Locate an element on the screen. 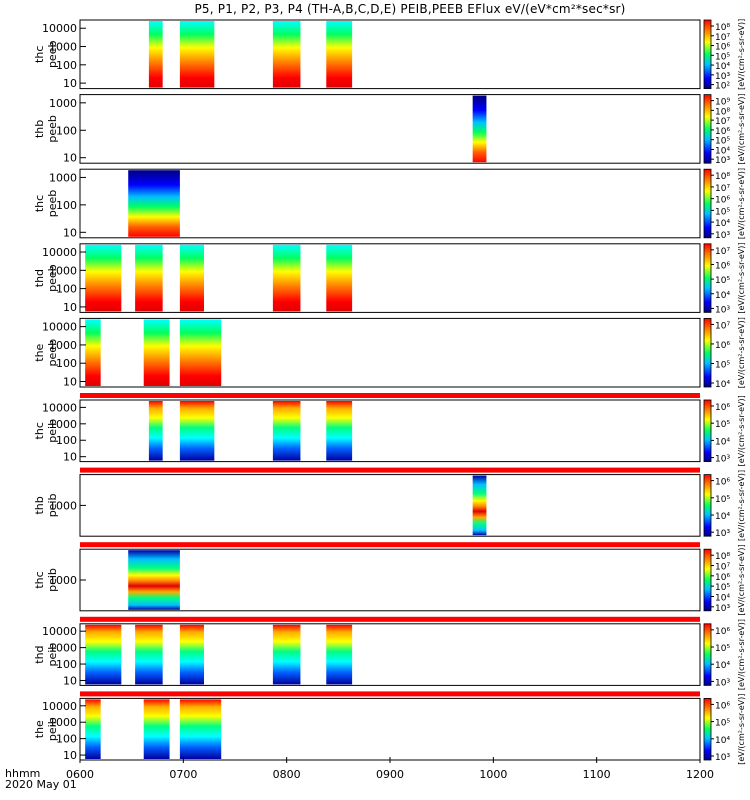  x-axis: 0600 0700 0800 0900 1000 1100 1200 is located at coordinates (390, 769).